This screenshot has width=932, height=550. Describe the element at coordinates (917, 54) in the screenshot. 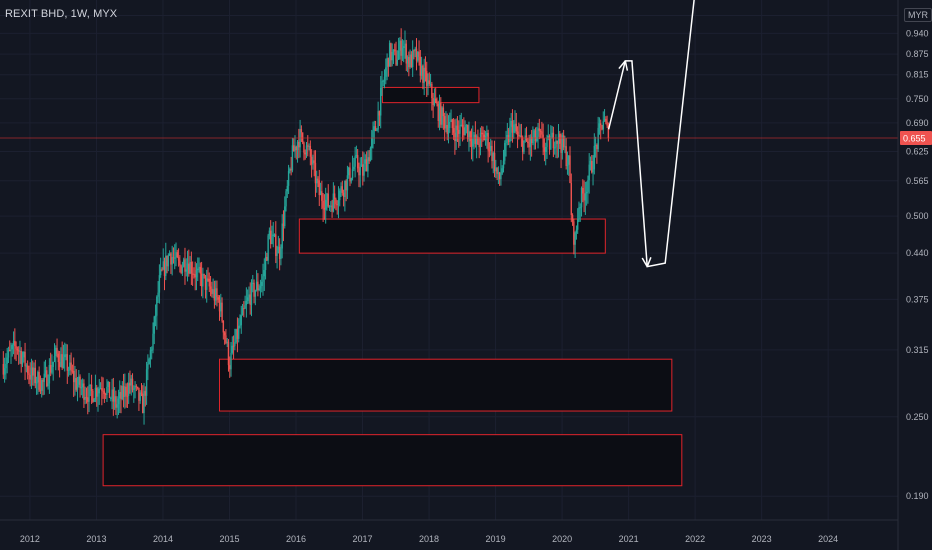

I see `y-tick-label: 0.875` at that location.